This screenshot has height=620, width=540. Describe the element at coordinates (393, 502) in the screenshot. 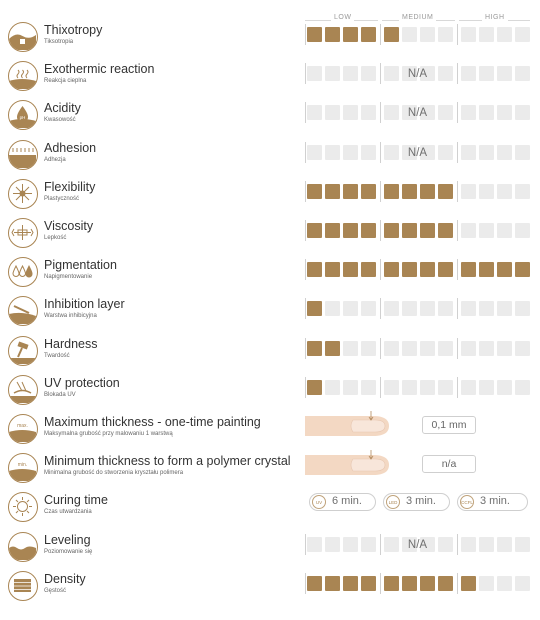

I see `lamp-type-badge: LED` at that location.